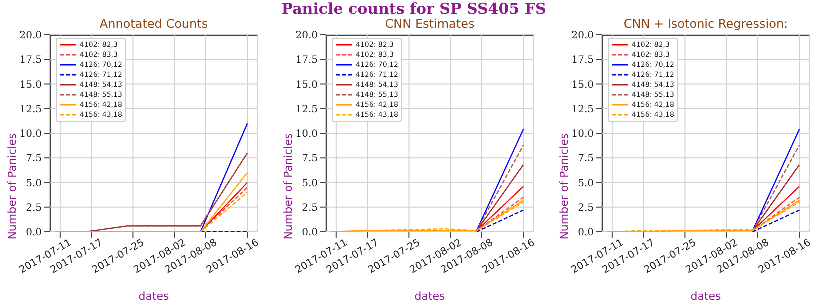  I want to click on text: Panicle counts for SP SS405 FS, so click(414, 9).